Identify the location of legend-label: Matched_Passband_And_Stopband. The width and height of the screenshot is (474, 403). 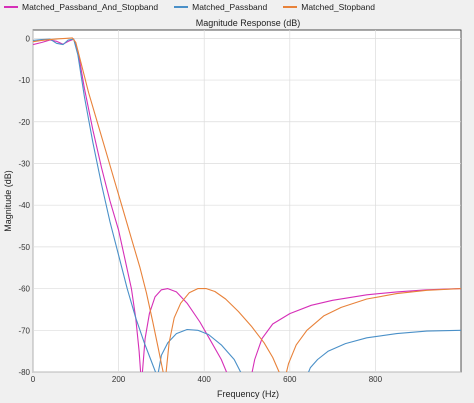
(90, 6).